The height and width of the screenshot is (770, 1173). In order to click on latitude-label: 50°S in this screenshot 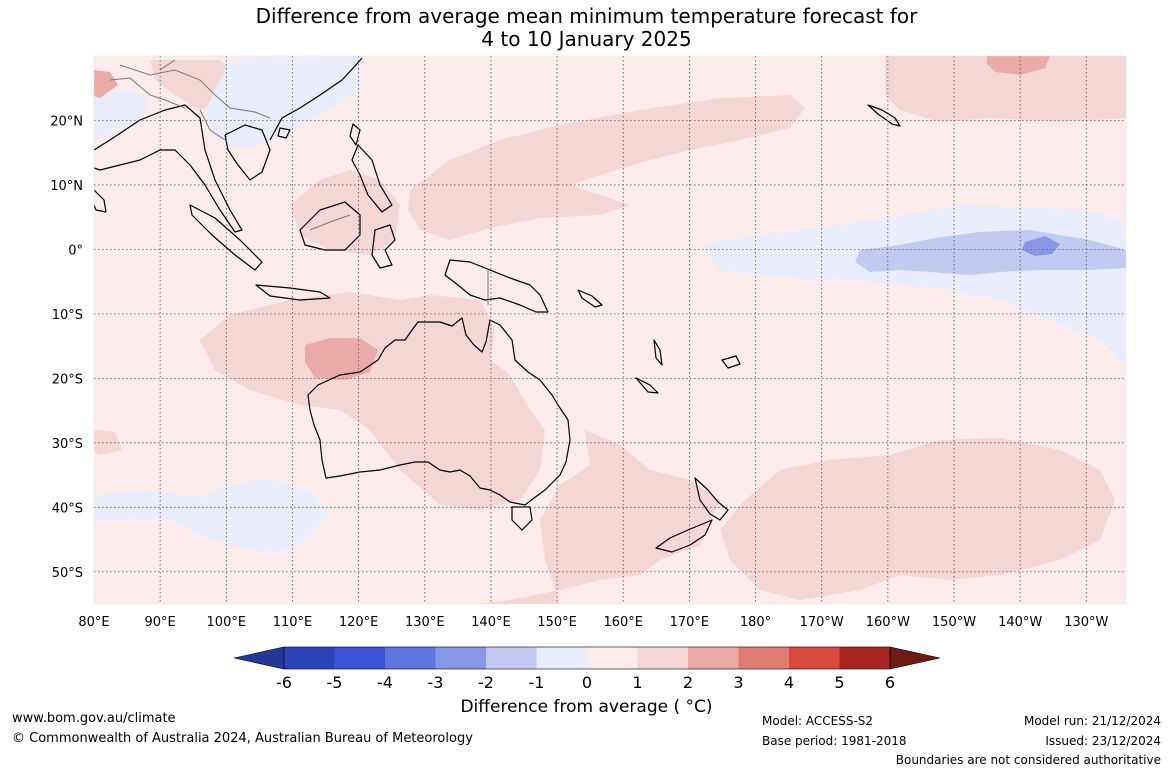, I will do `click(67, 573)`.